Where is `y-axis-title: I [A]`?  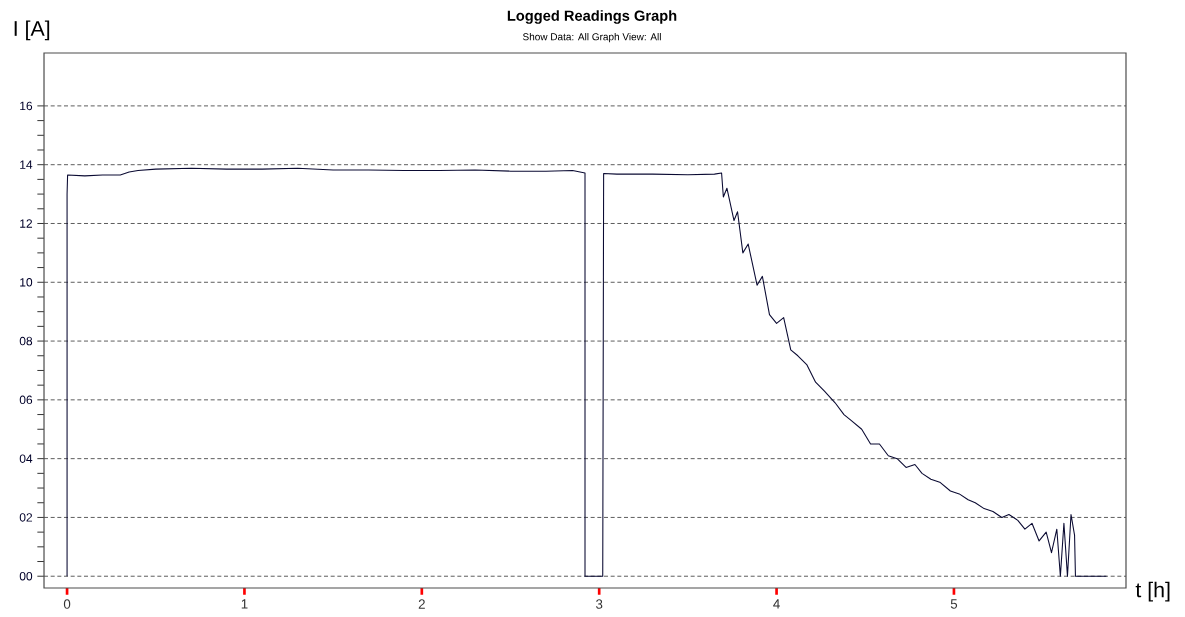
y-axis-title: I [A] is located at coordinates (32, 30).